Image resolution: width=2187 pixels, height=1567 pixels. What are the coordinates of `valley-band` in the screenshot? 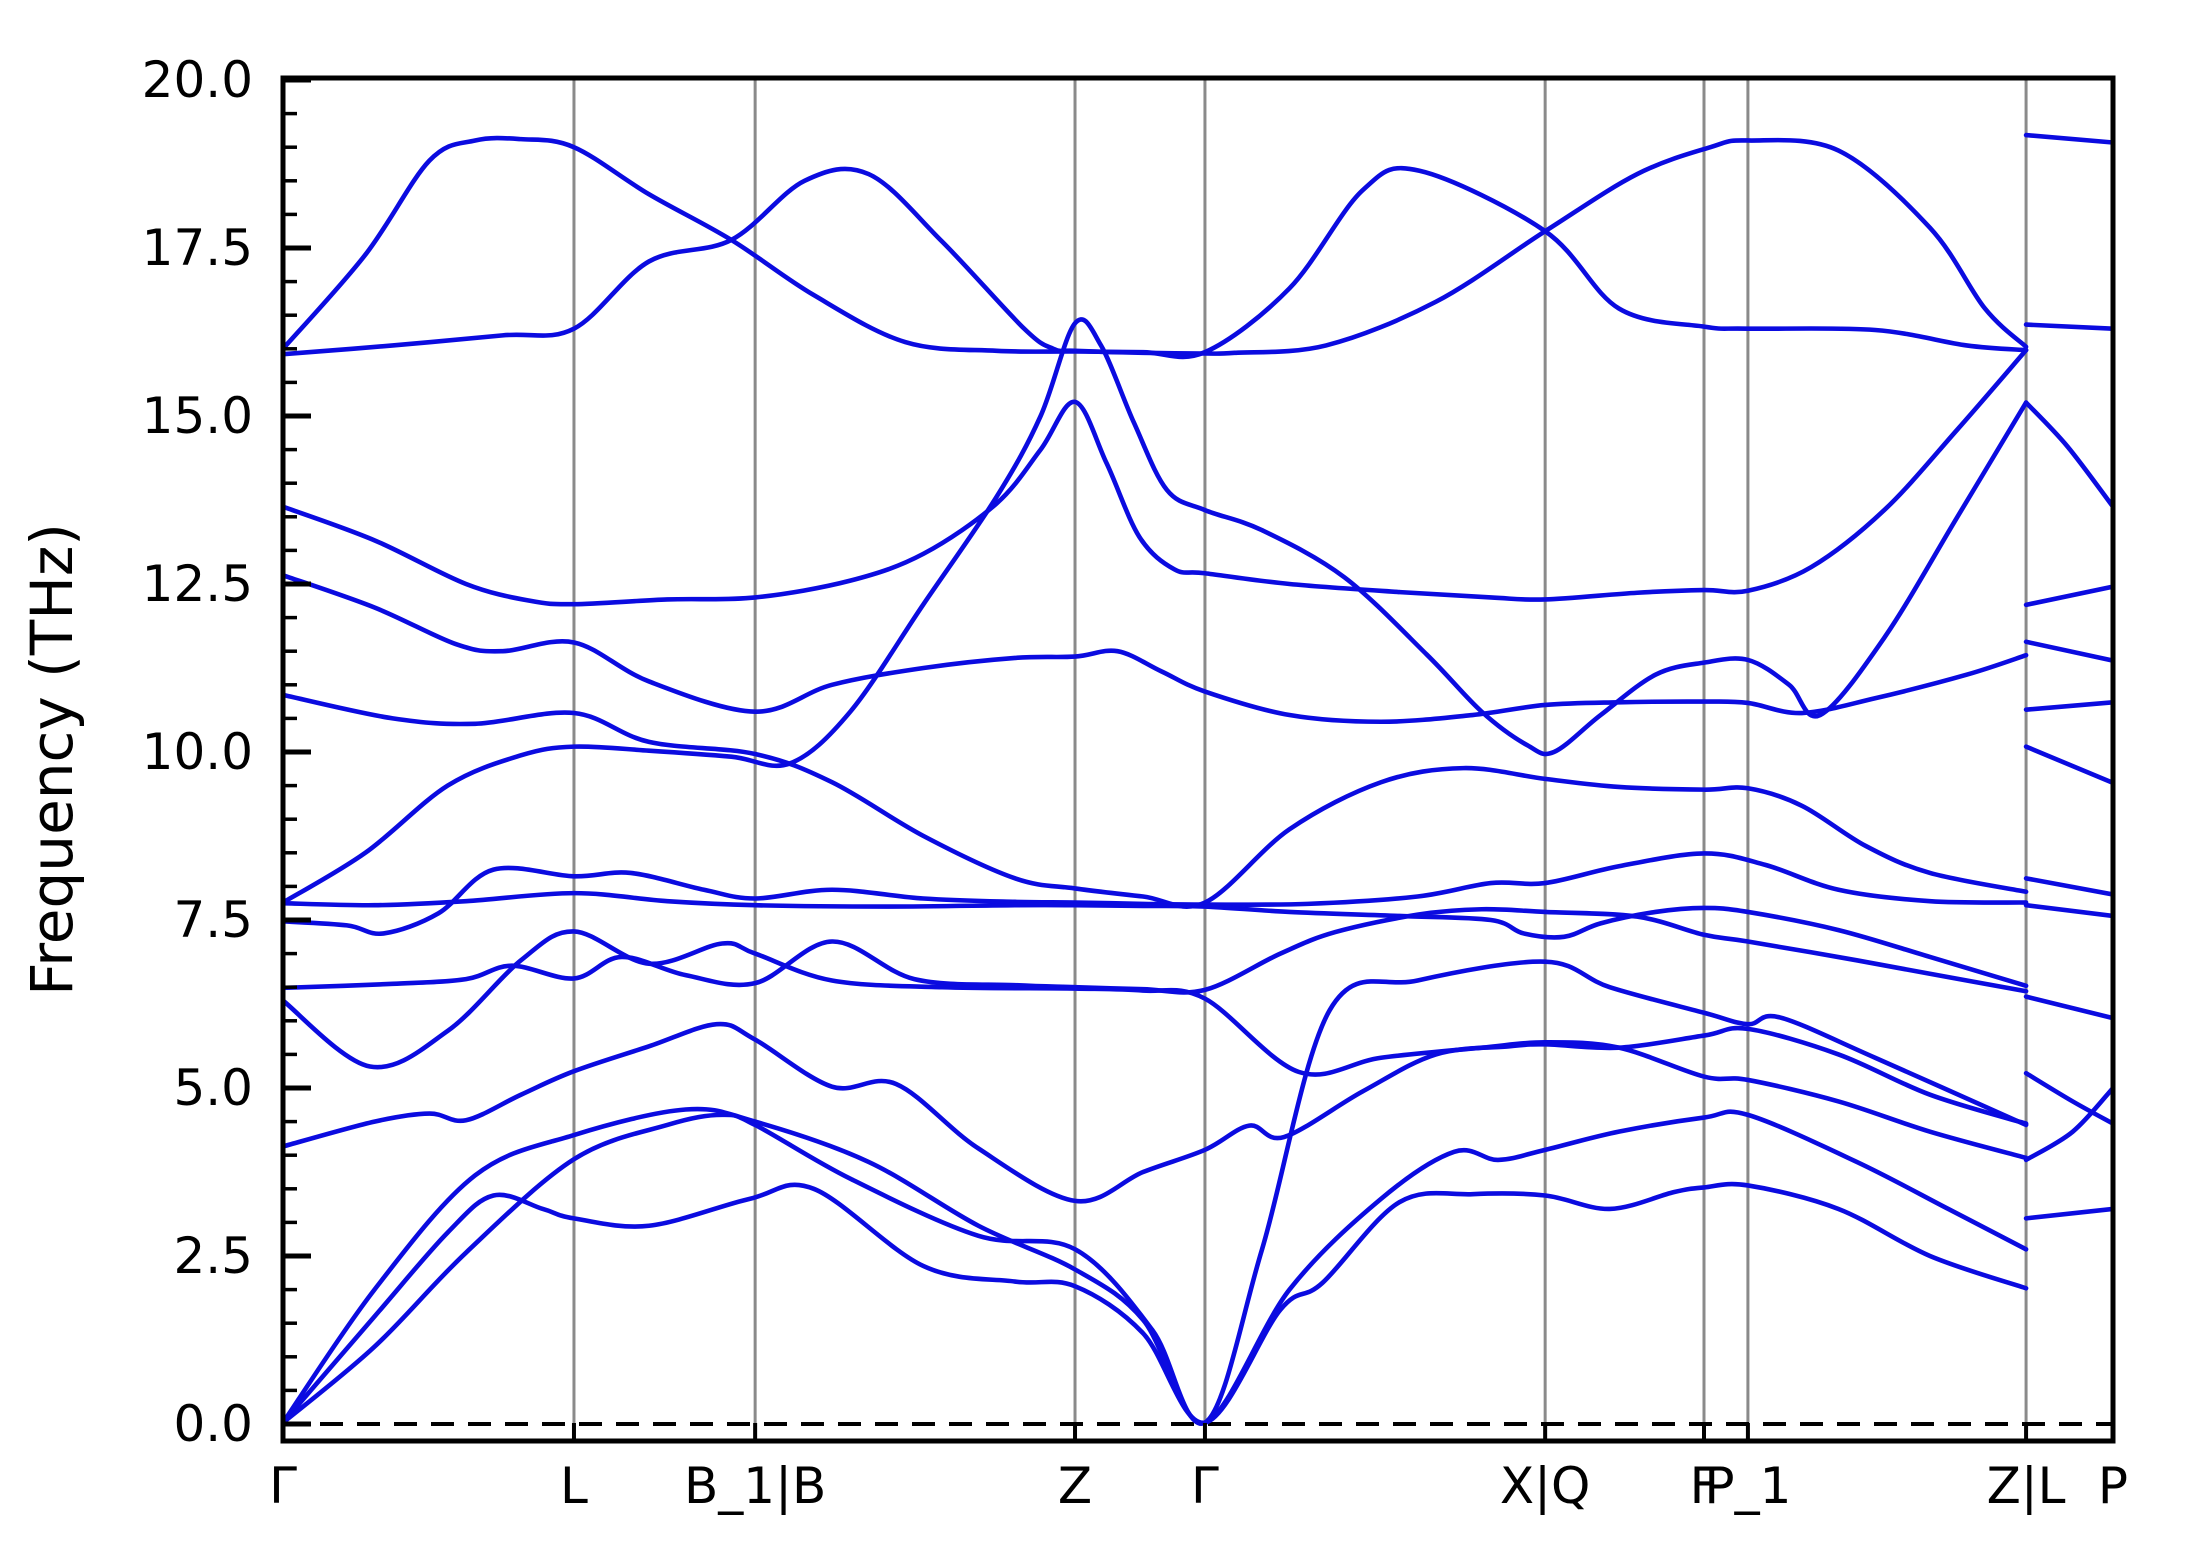 It's located at (1156, 1045).